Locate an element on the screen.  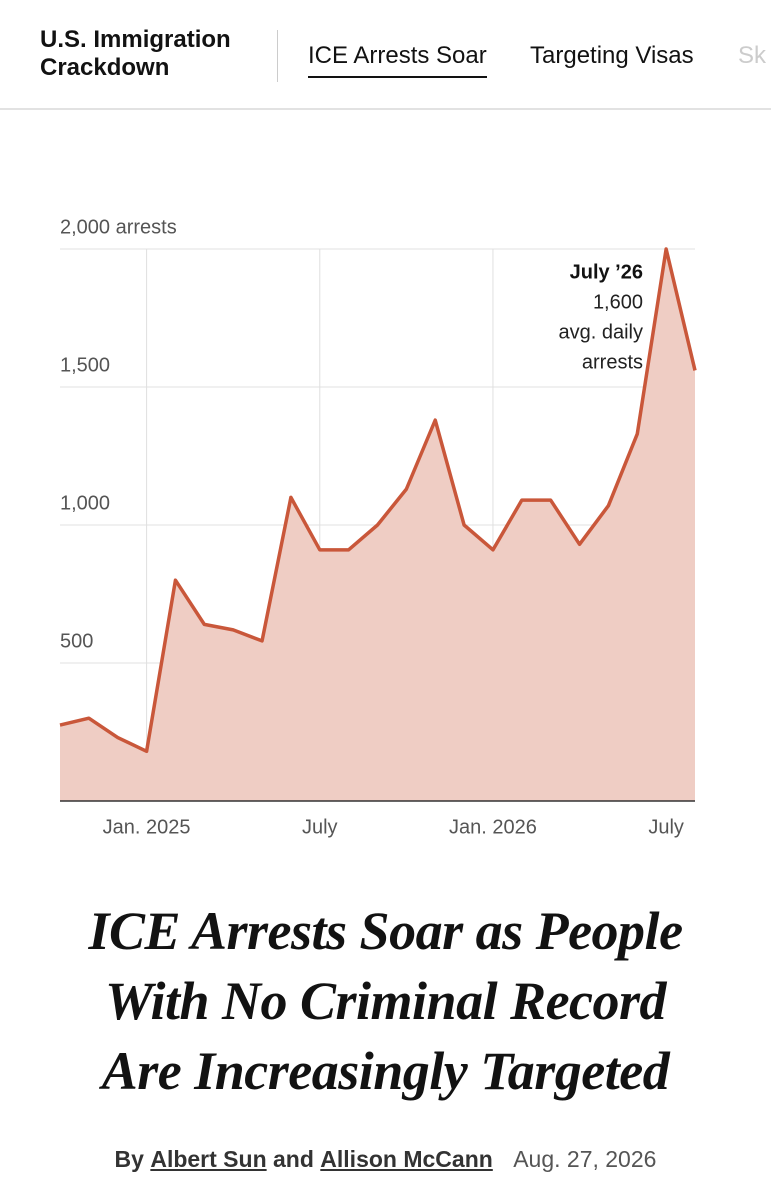
y-tick-label: 1,500 is located at coordinates (85, 365).